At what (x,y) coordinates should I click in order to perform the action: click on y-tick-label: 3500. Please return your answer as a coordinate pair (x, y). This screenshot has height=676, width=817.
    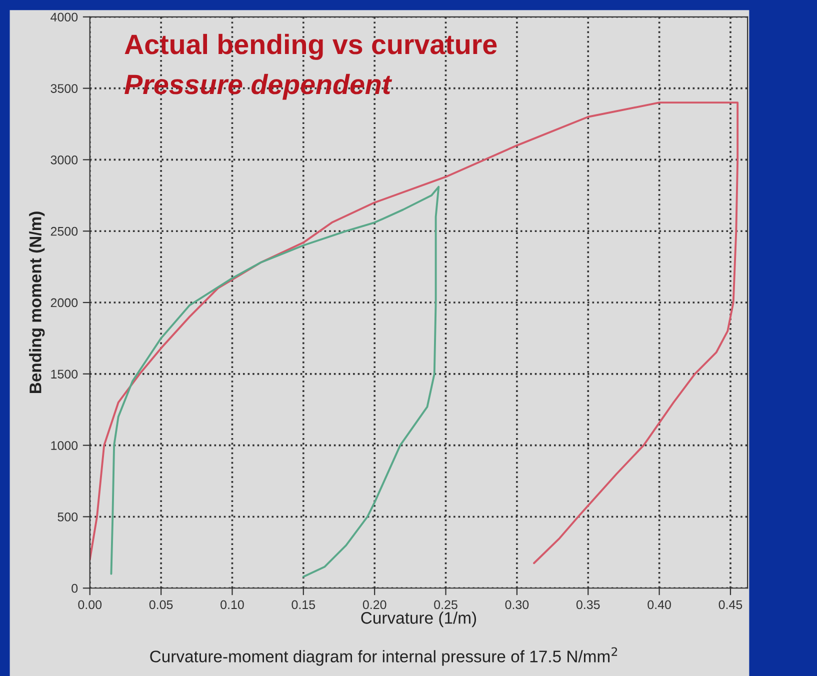
    Looking at the image, I should click on (64, 88).